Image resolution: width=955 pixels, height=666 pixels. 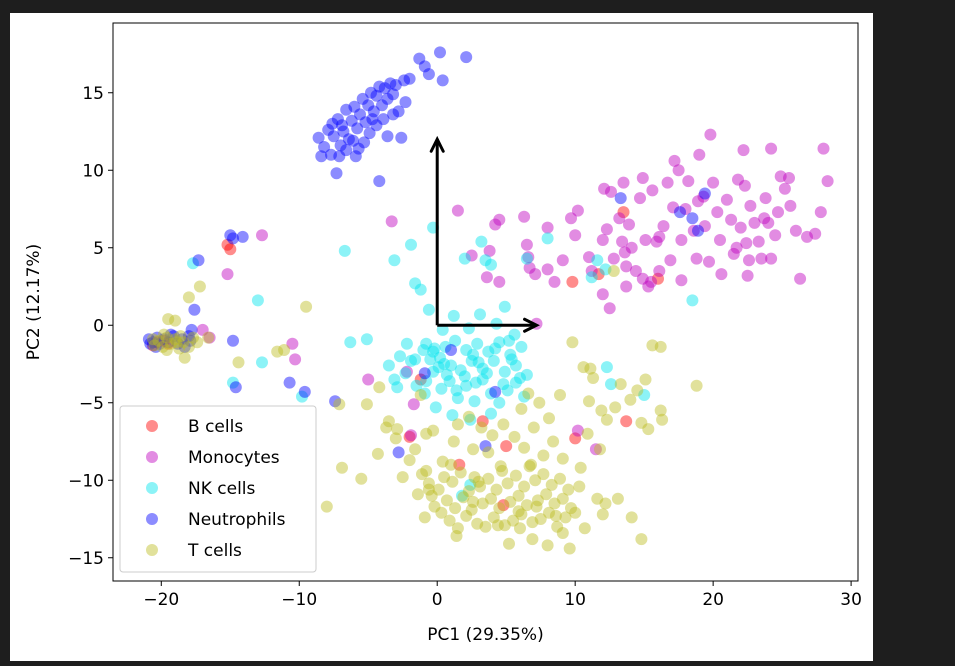 I want to click on legend-item: B cells, so click(x=194, y=427).